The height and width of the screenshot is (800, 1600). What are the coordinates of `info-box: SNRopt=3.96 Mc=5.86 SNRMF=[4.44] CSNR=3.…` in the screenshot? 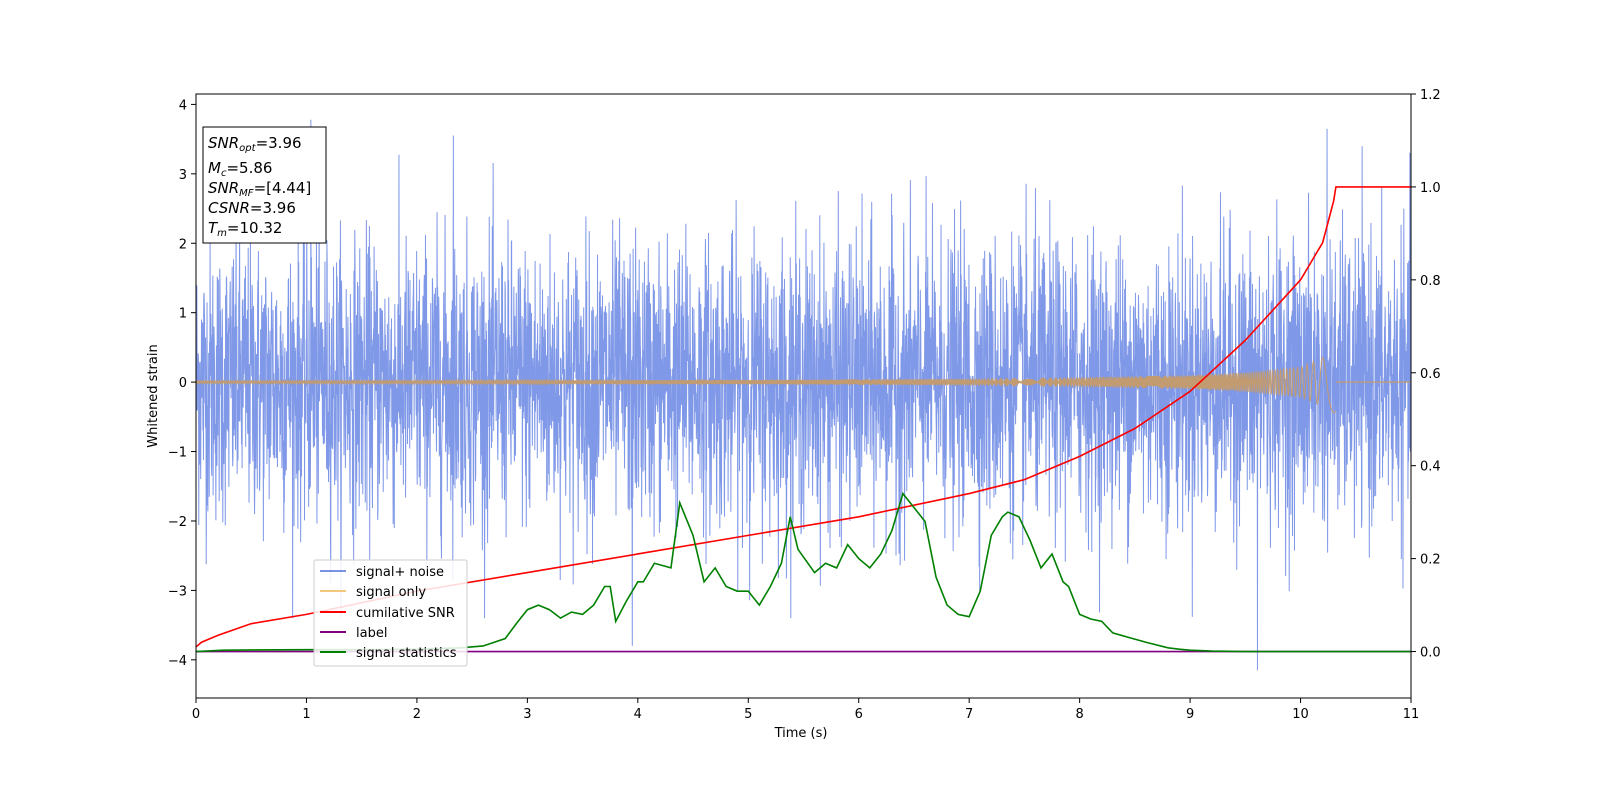 It's located at (264, 185).